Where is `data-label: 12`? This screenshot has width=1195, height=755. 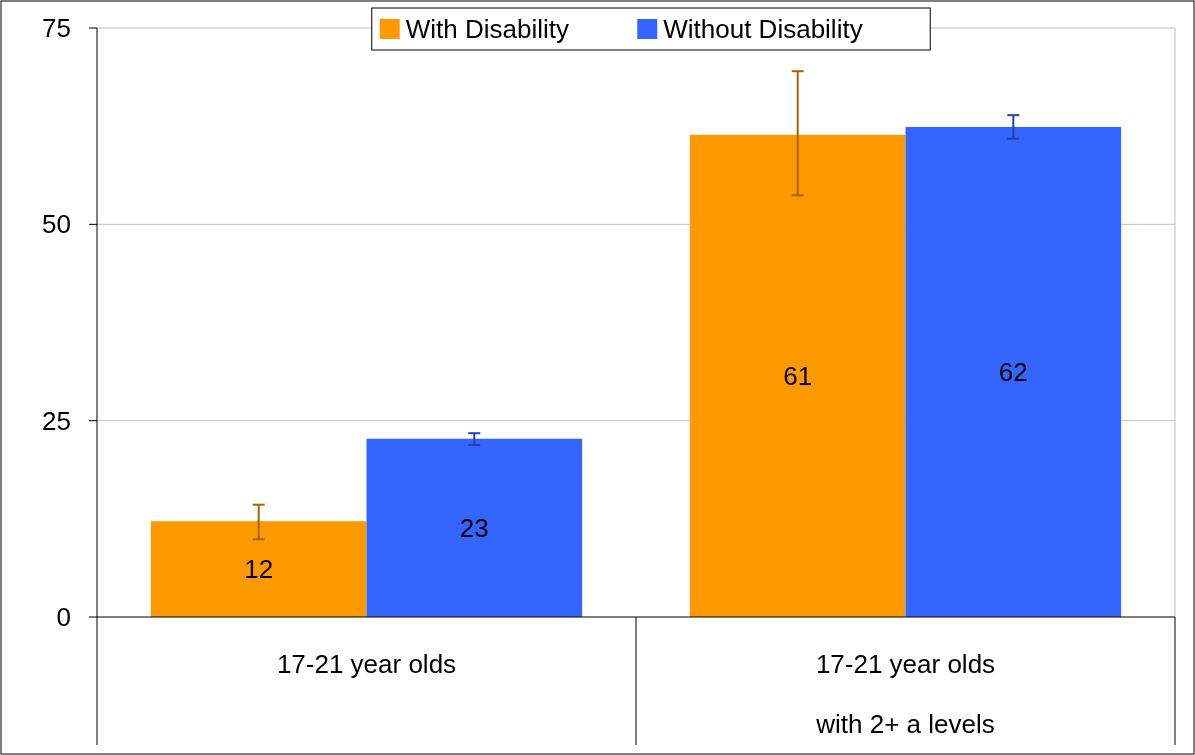
data-label: 12 is located at coordinates (259, 569).